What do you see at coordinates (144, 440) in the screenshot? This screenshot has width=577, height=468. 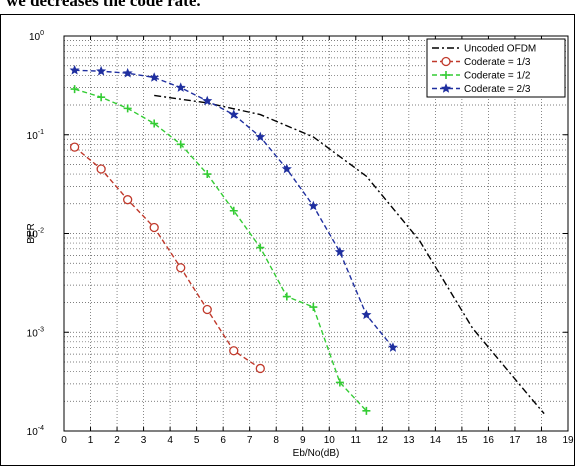 I see `x-tick-label: 3` at bounding box center [144, 440].